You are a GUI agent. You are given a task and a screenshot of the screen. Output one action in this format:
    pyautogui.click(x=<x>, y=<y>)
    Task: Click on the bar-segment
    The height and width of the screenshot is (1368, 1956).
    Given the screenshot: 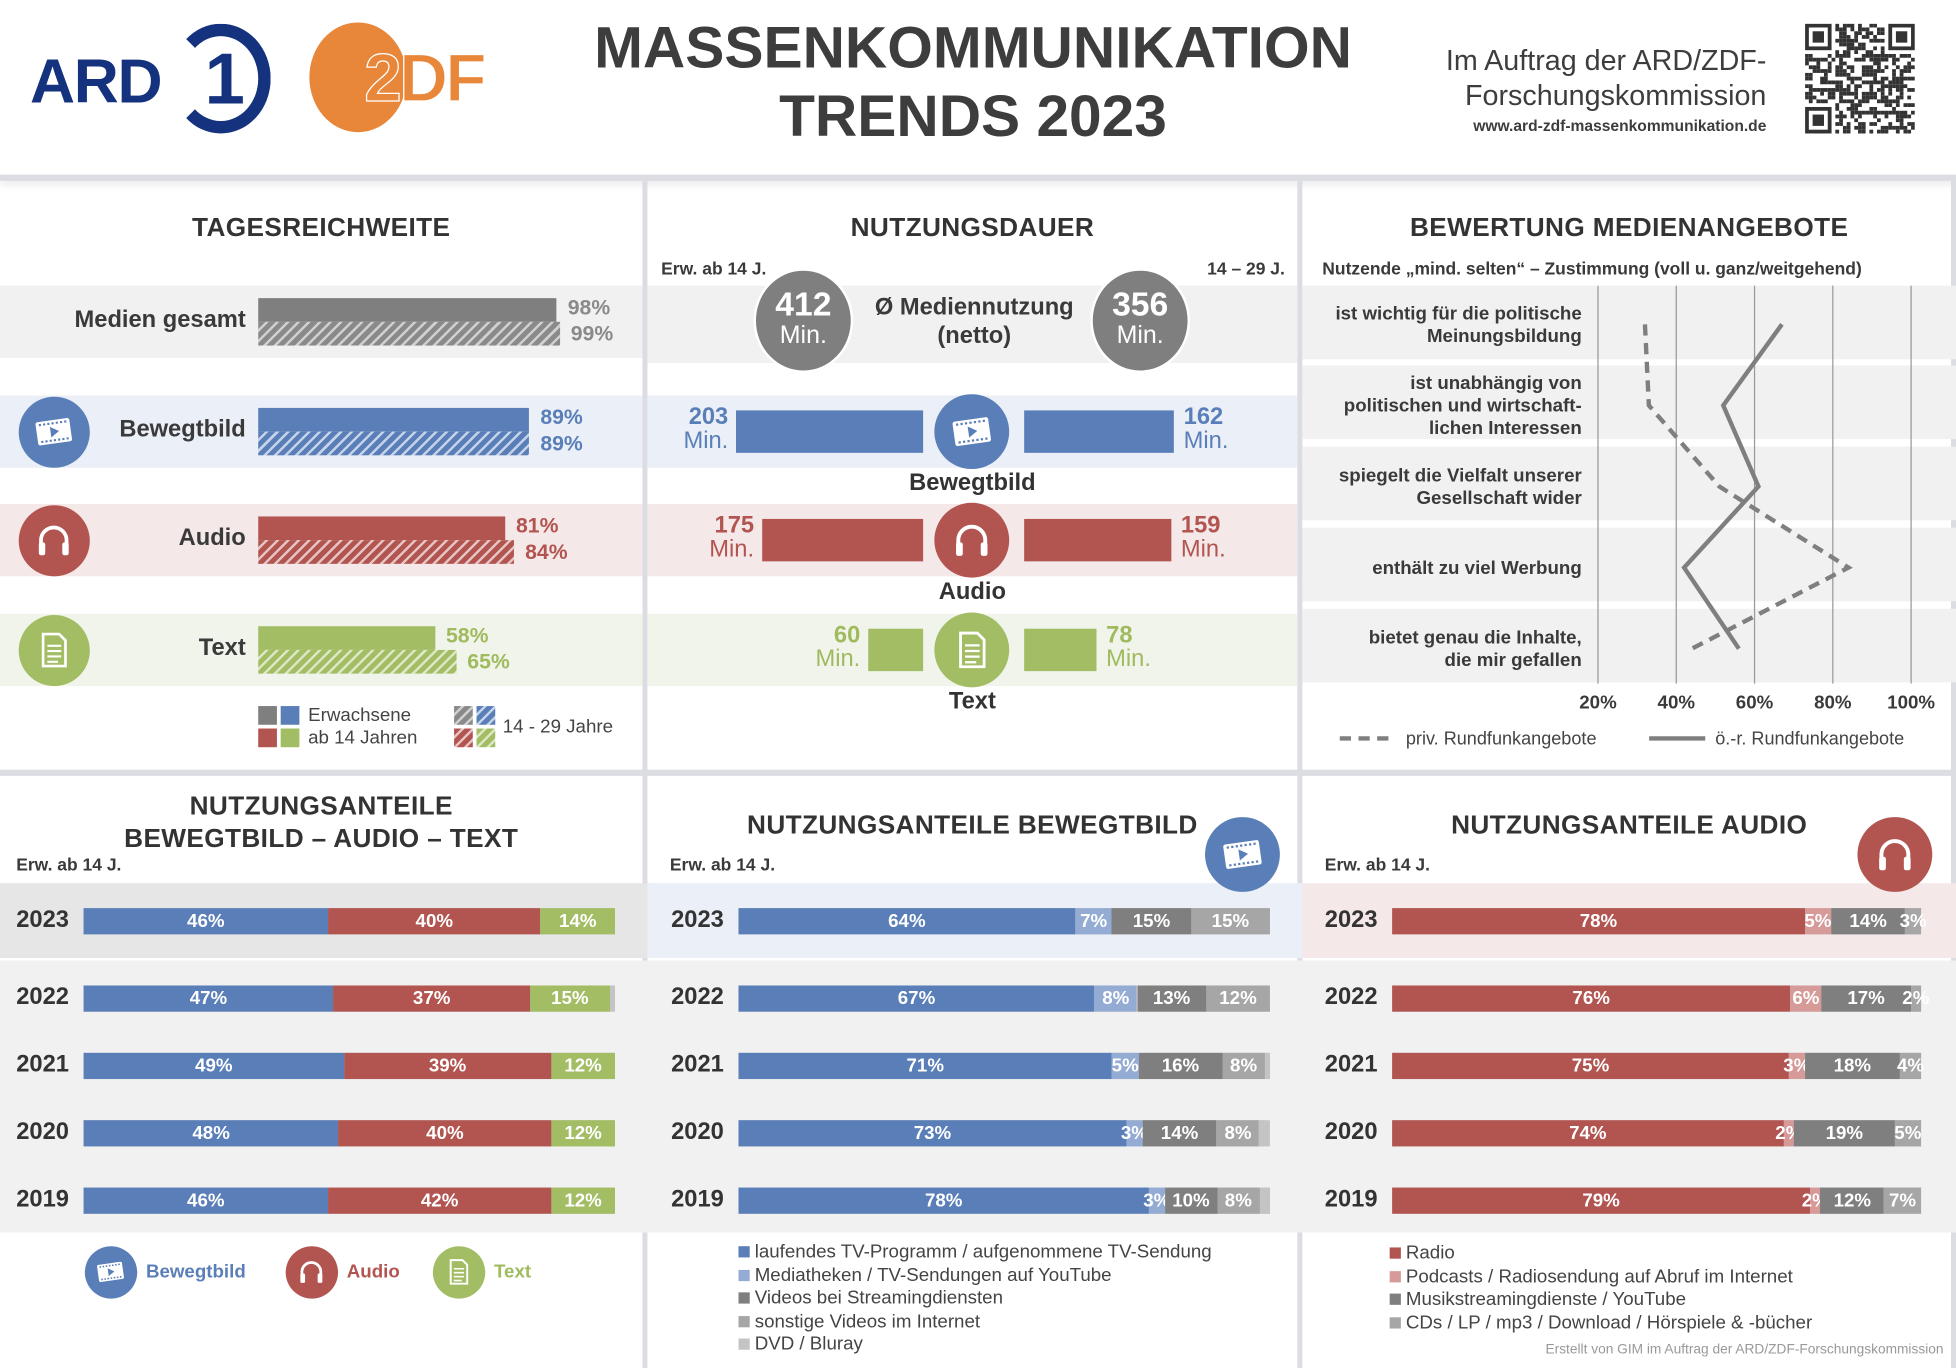 What is the action you would take?
    pyautogui.click(x=1267, y=1066)
    